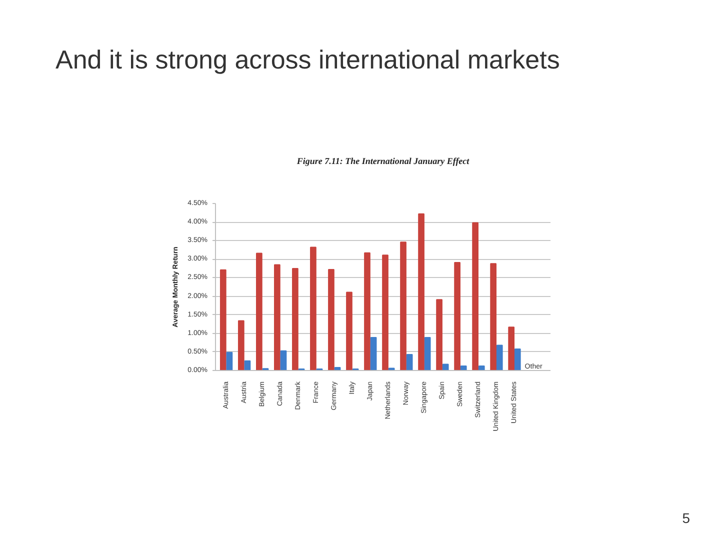 The image size is (720, 540). I want to click on text: 5, so click(686, 518).